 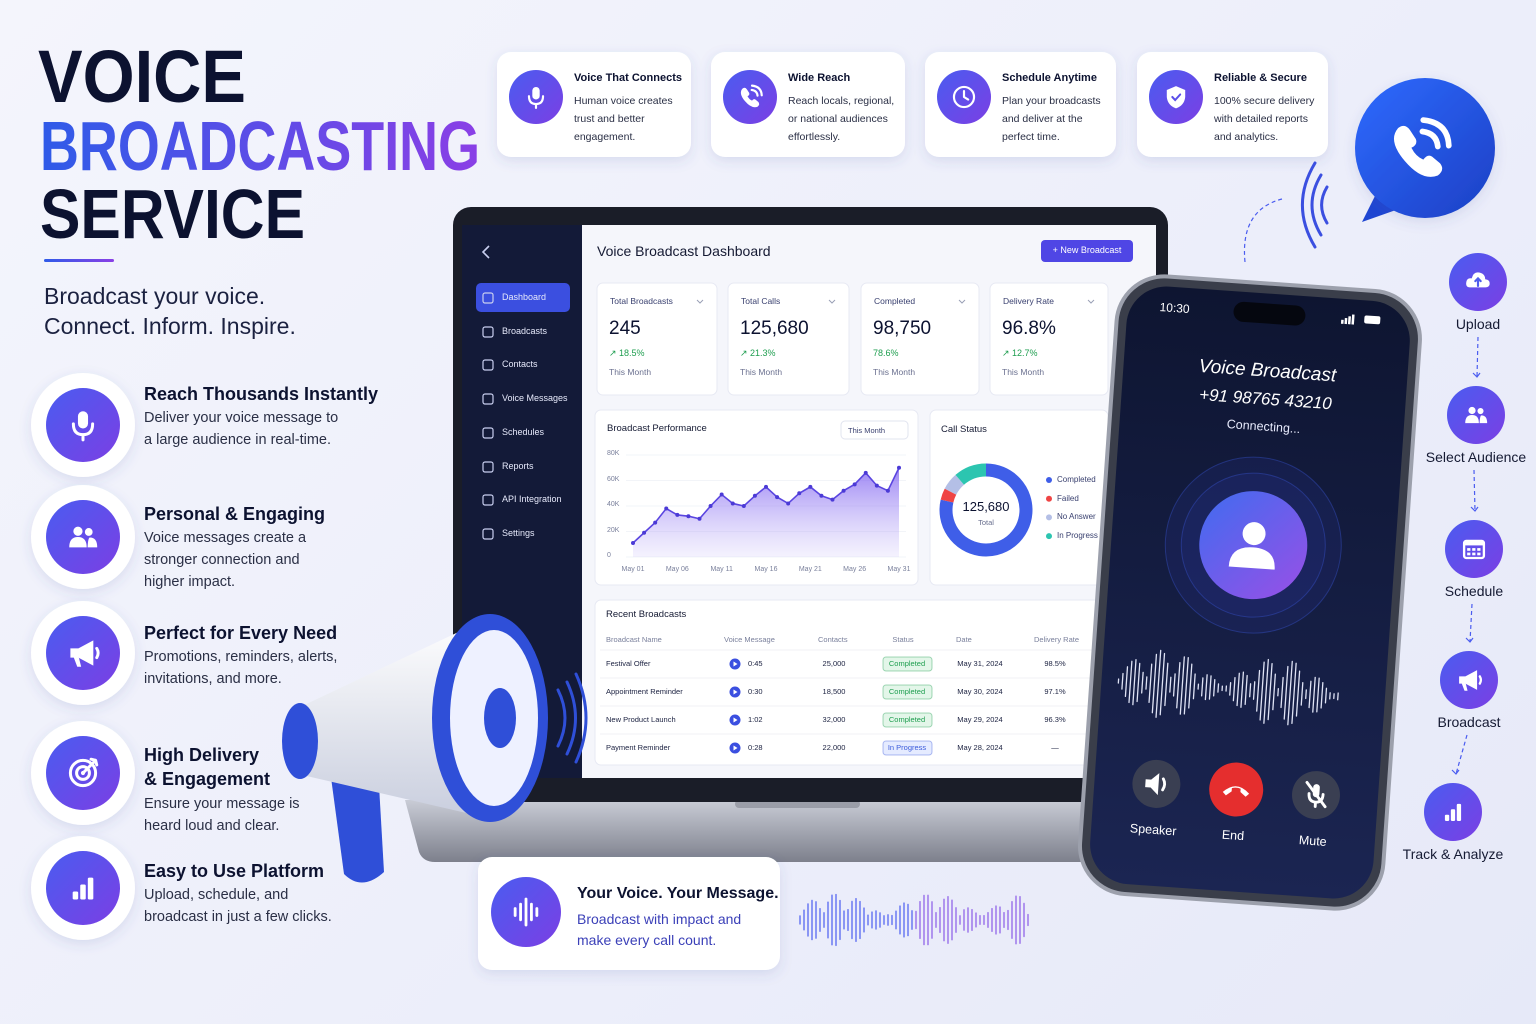 What do you see at coordinates (79, 260) in the screenshot?
I see `hero-underline` at bounding box center [79, 260].